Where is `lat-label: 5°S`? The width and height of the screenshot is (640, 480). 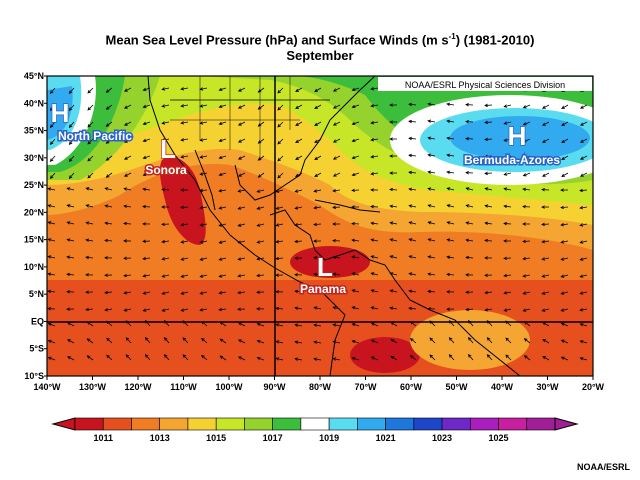 lat-label: 5°S is located at coordinates (36, 349).